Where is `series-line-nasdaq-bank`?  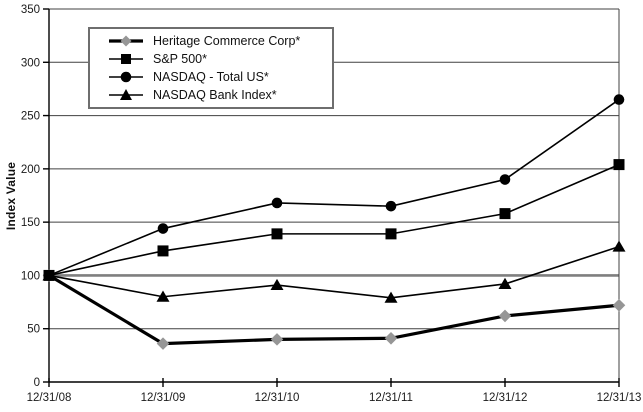 series-line-nasdaq-bank is located at coordinates (334, 272).